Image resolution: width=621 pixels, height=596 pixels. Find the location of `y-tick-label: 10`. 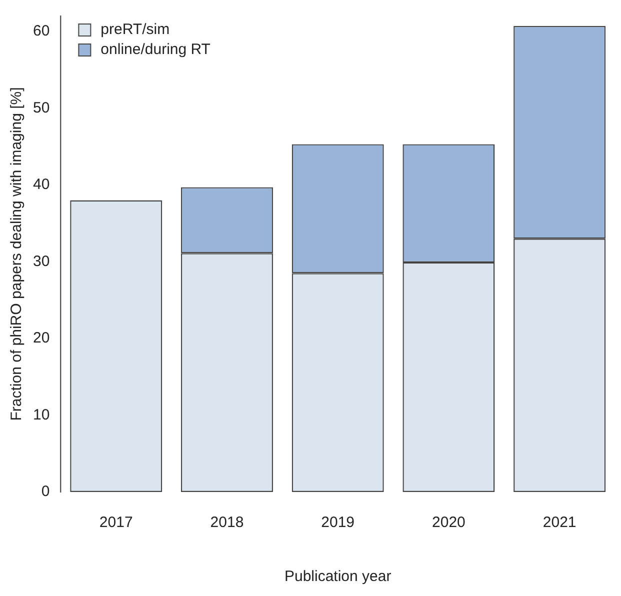

y-tick-label: 10 is located at coordinates (41, 415).